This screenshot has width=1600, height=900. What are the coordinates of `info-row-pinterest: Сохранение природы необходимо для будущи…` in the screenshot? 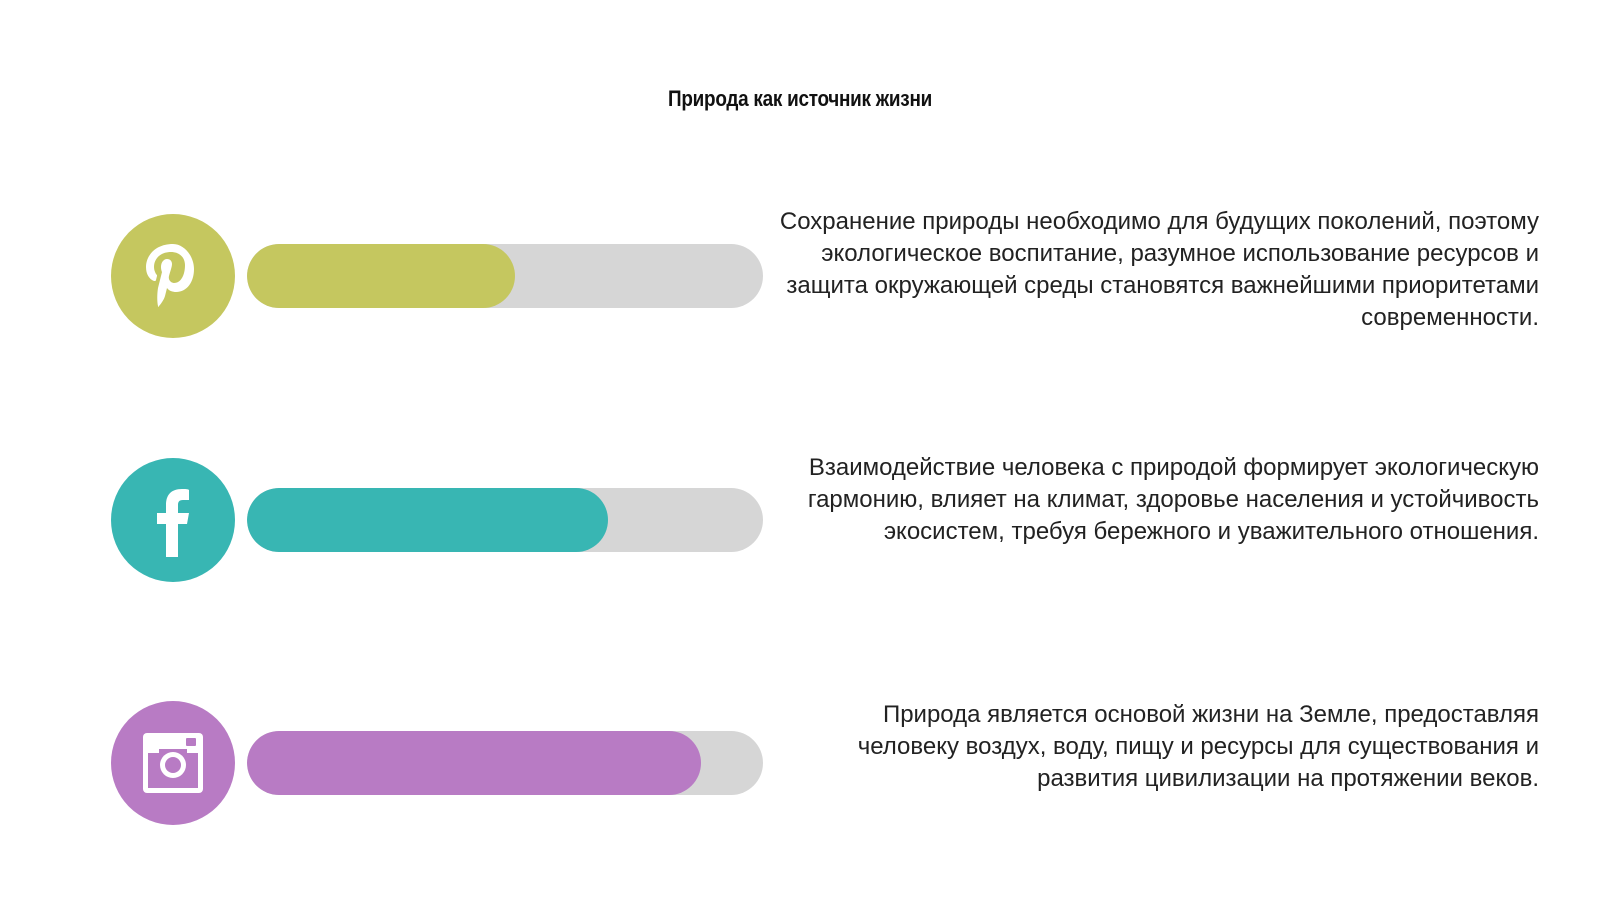 It's located at (800, 273).